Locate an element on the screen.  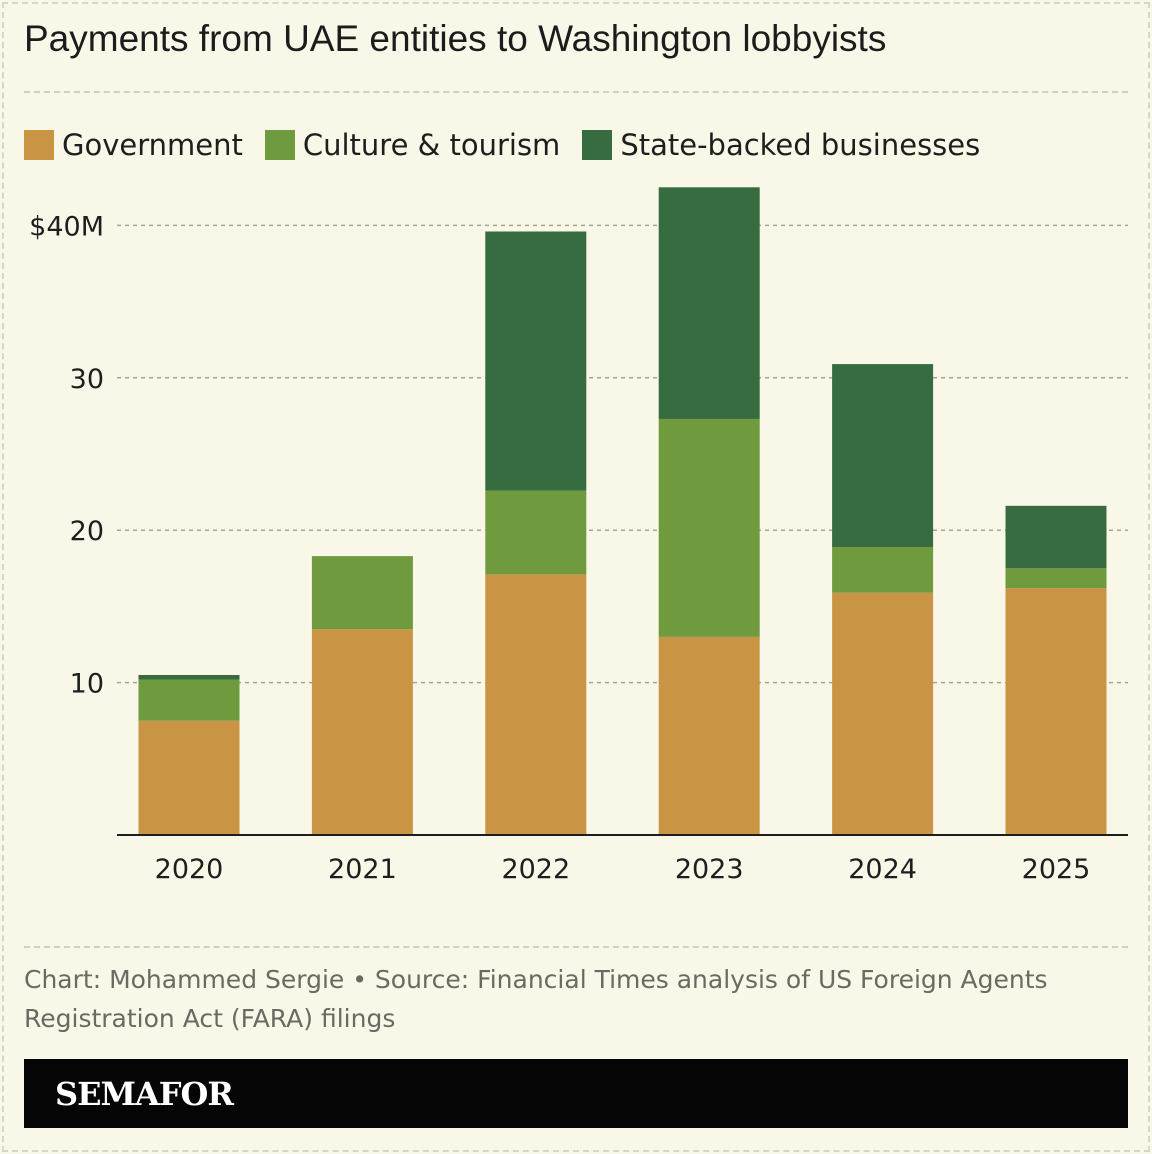
bar-segment-government-2025 is located at coordinates (1056, 711).